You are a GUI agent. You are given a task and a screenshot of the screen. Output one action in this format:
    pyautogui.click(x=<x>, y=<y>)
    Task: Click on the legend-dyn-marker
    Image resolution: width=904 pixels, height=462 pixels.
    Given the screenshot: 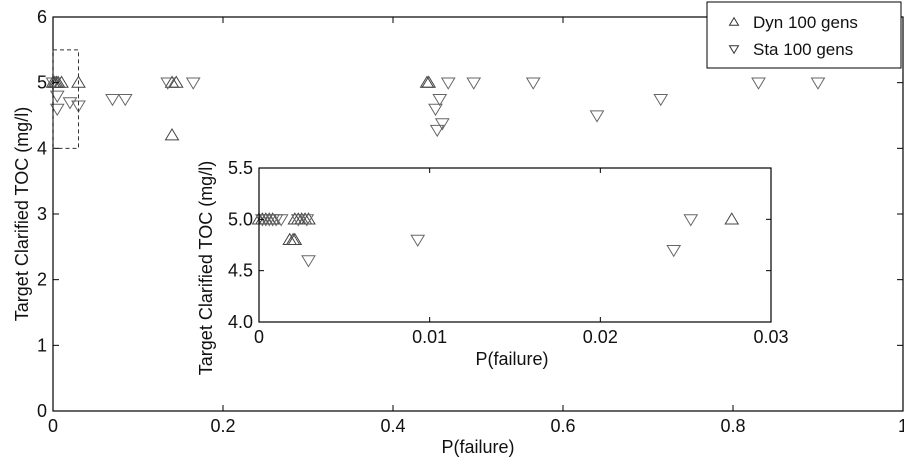 What is the action you would take?
    pyautogui.click(x=734, y=21)
    